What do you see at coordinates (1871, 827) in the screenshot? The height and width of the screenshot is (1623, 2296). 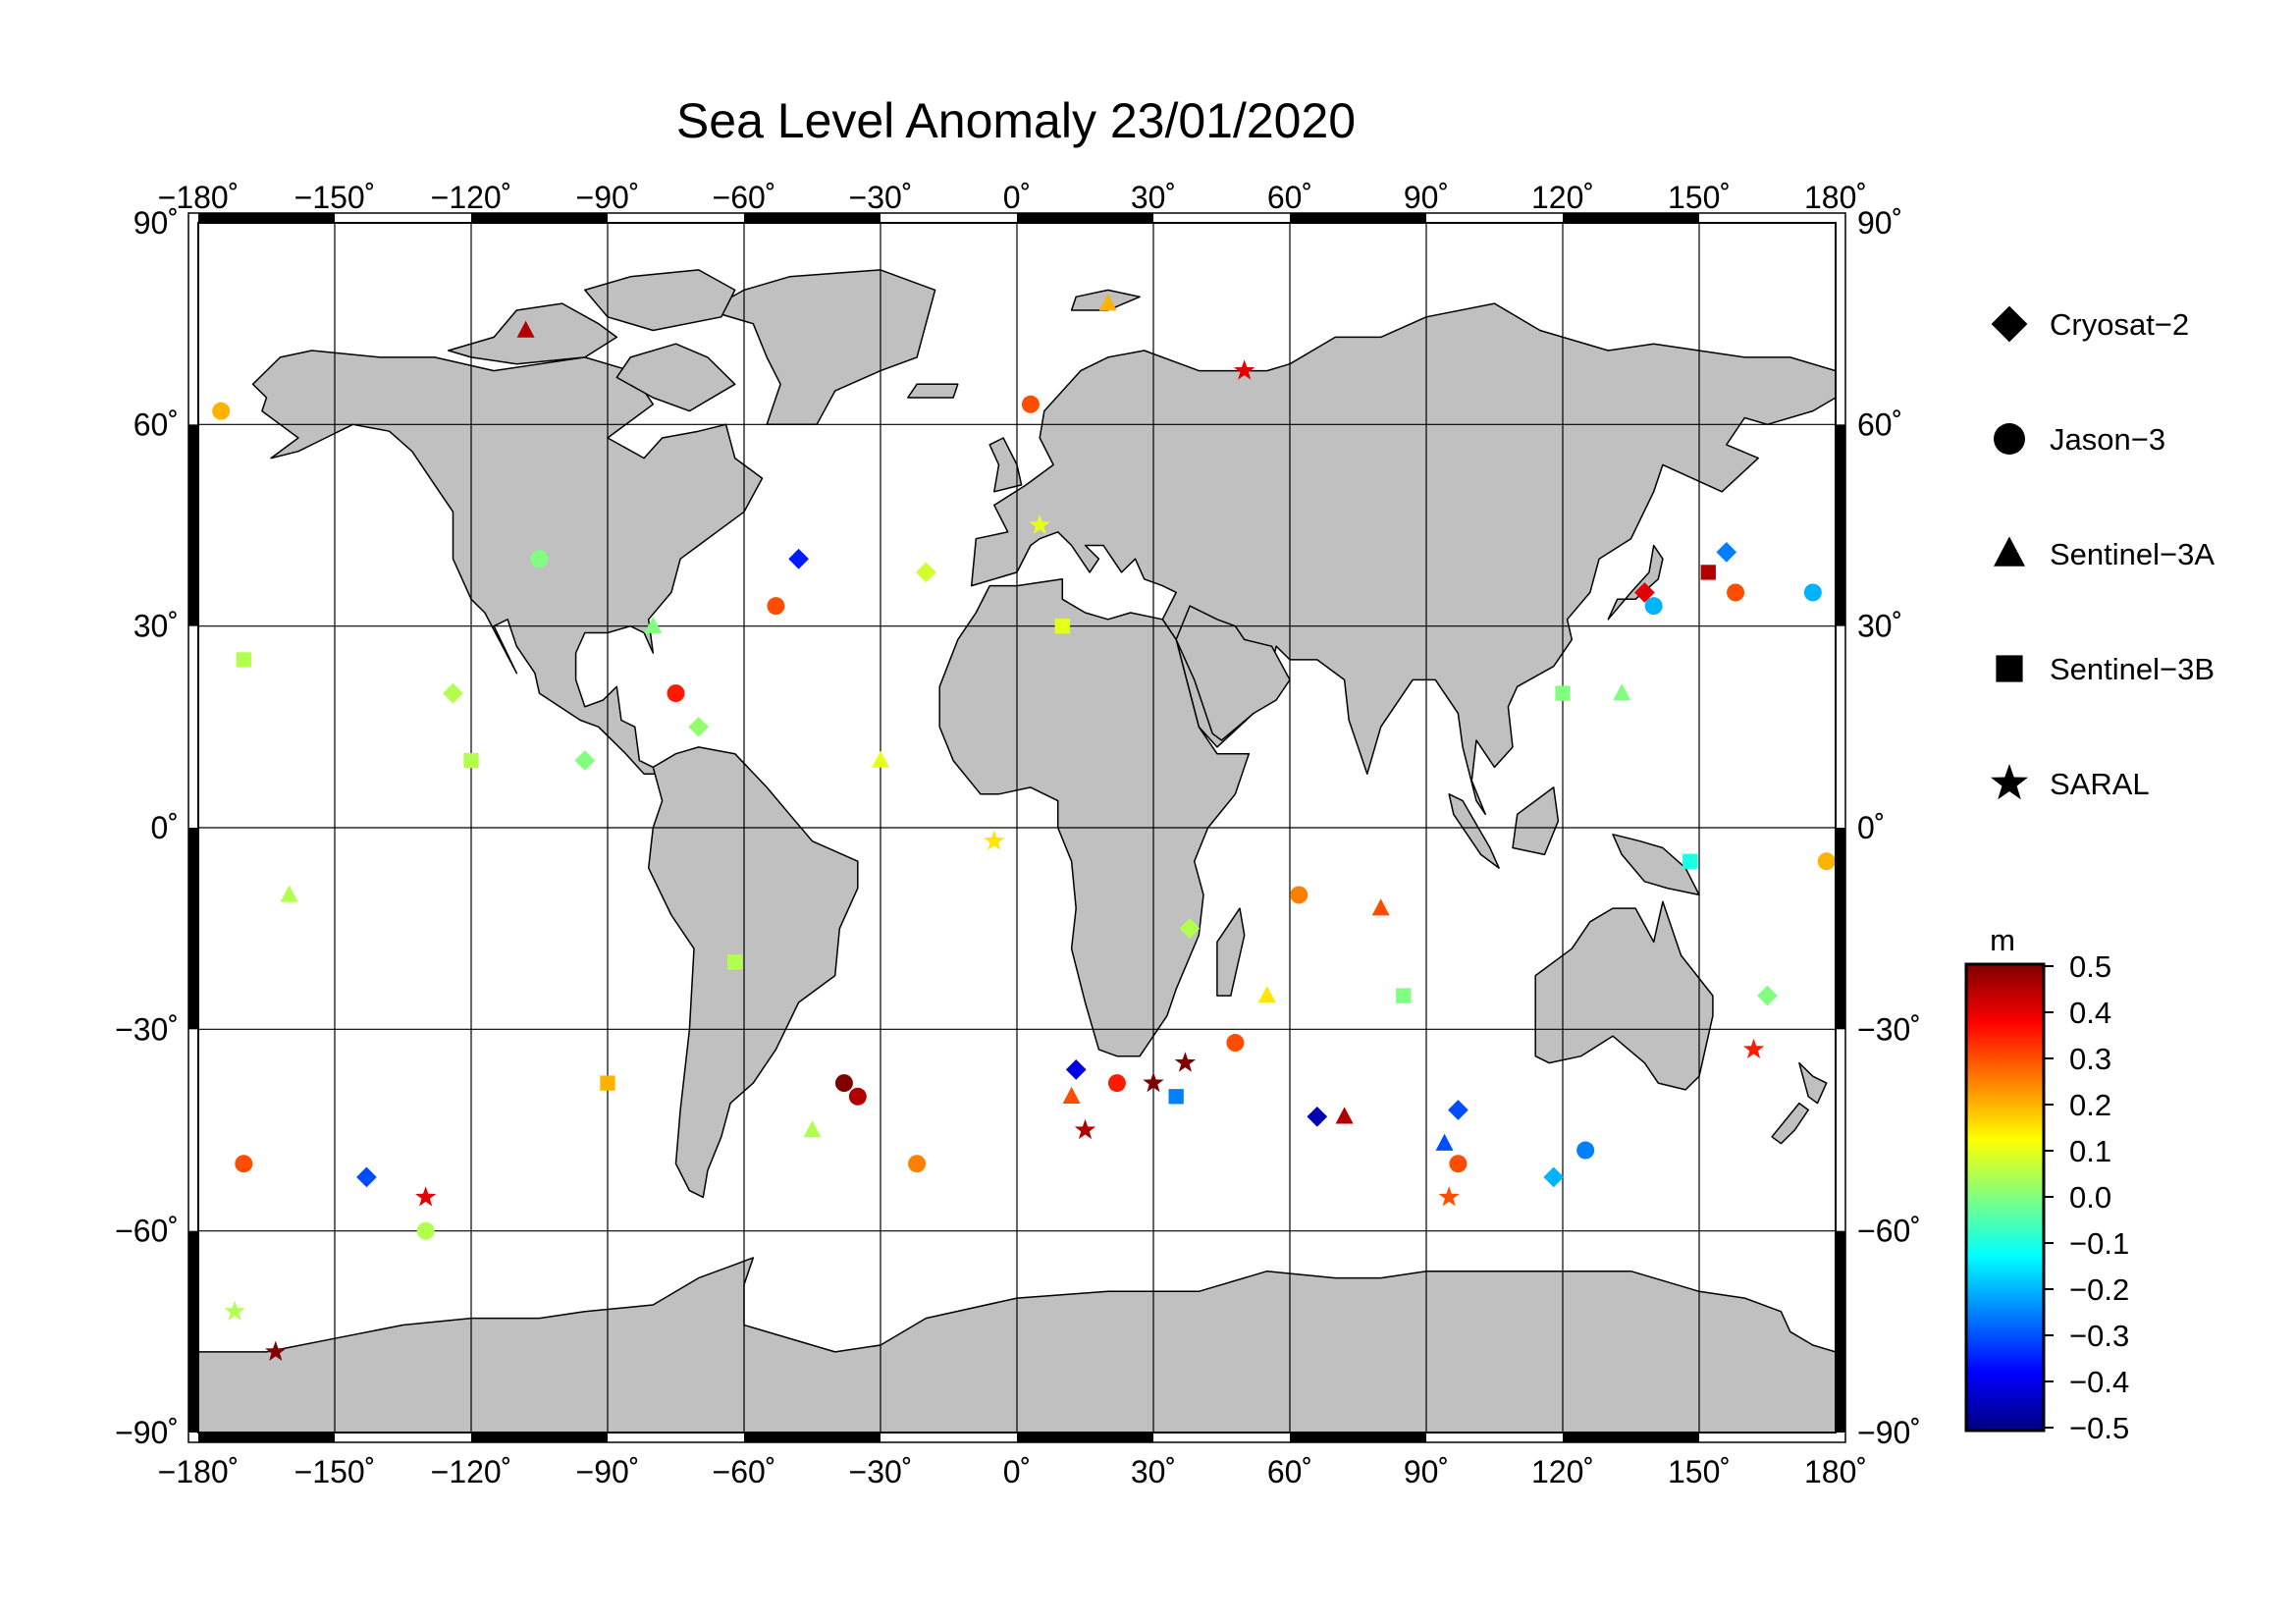 I see `lat-tick-label-right: 0˚` at bounding box center [1871, 827].